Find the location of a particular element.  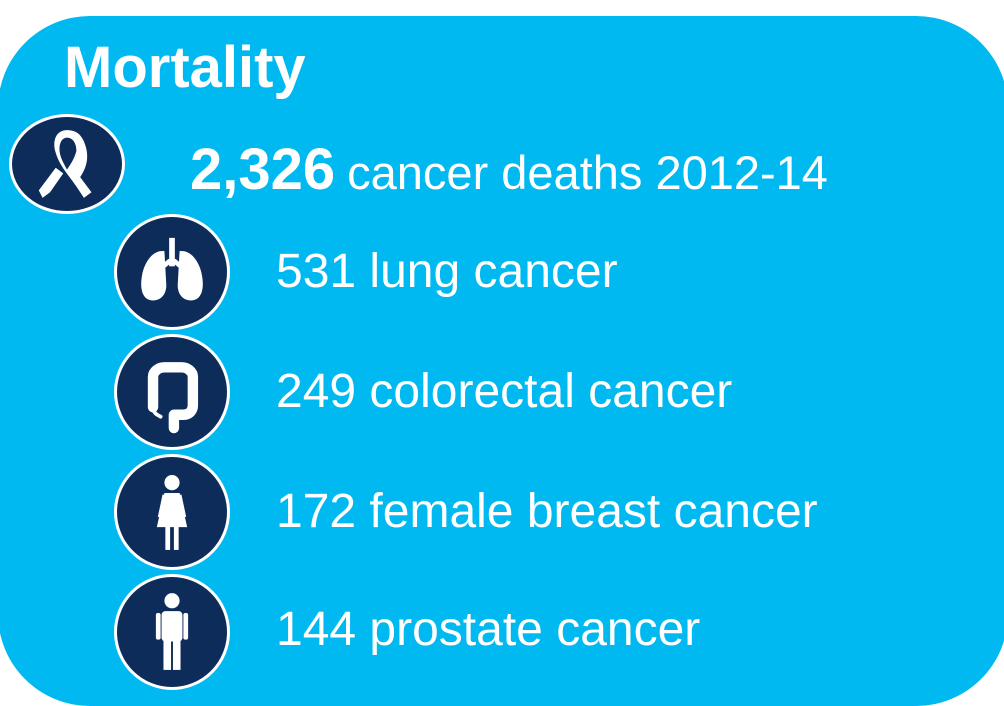

female-breast-cancer-stat: 172 female breast cancer is located at coordinates (547, 511).